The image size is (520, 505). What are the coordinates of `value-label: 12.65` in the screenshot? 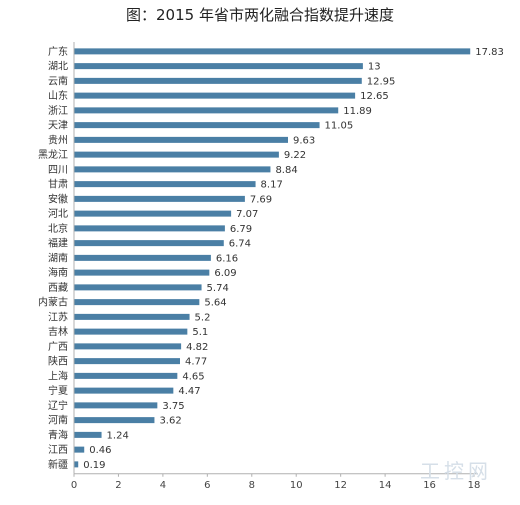 It's located at (374, 96).